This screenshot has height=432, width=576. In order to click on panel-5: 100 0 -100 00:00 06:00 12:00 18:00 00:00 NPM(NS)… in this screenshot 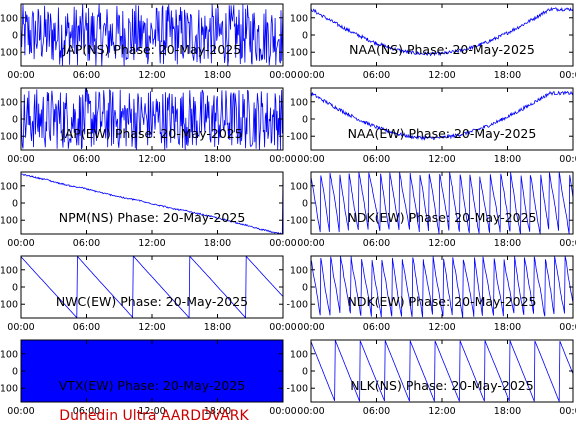, I will do `click(148, 210)`.